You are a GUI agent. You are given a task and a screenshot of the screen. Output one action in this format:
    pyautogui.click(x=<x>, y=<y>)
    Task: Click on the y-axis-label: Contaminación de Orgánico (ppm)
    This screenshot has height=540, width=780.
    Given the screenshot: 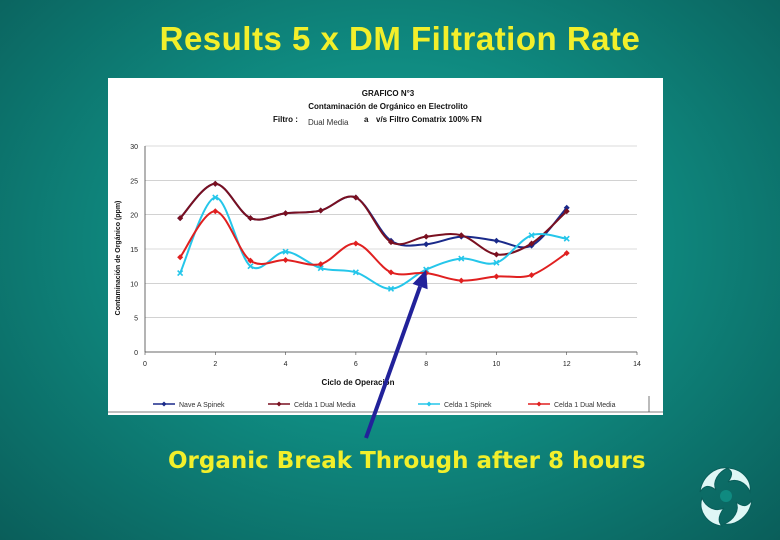 What is the action you would take?
    pyautogui.click(x=118, y=258)
    